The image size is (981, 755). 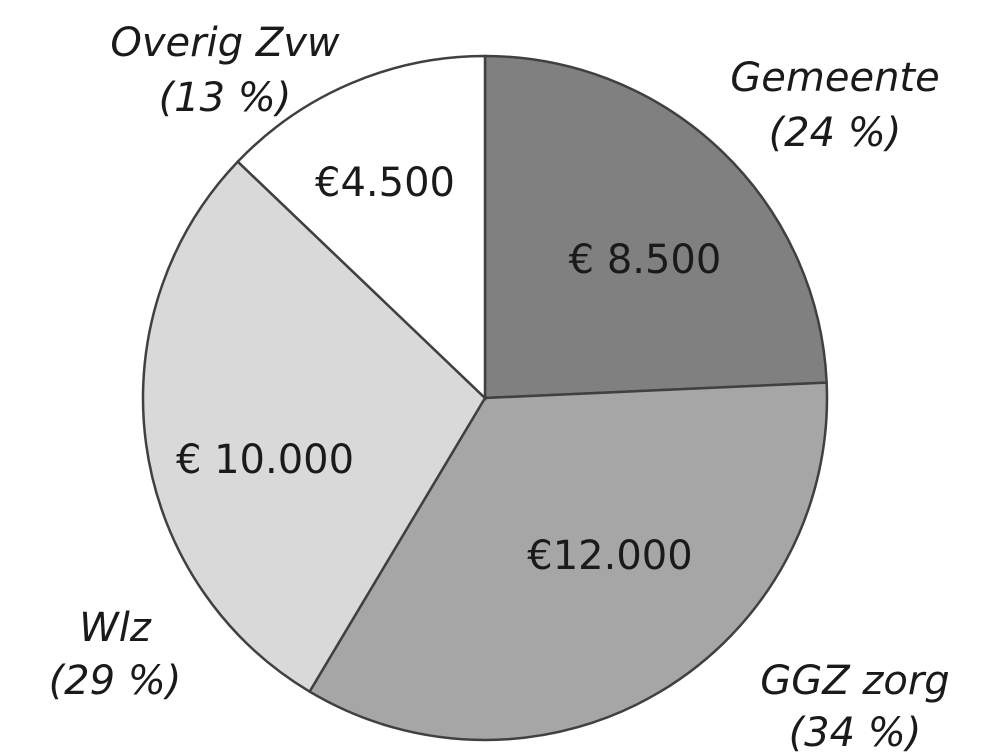 I want to click on value-label: €12.000, so click(x=609, y=556).